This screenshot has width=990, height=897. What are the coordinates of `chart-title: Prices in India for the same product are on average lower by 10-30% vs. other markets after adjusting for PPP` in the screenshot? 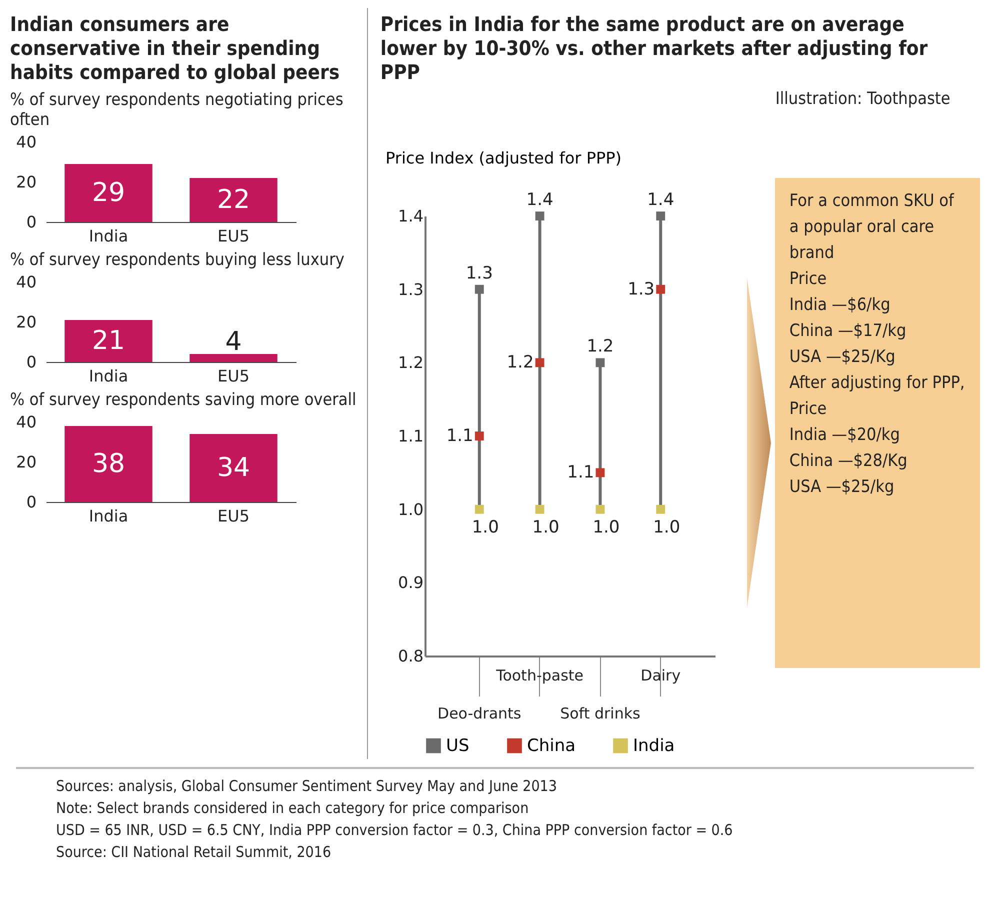 It's located at (654, 48).